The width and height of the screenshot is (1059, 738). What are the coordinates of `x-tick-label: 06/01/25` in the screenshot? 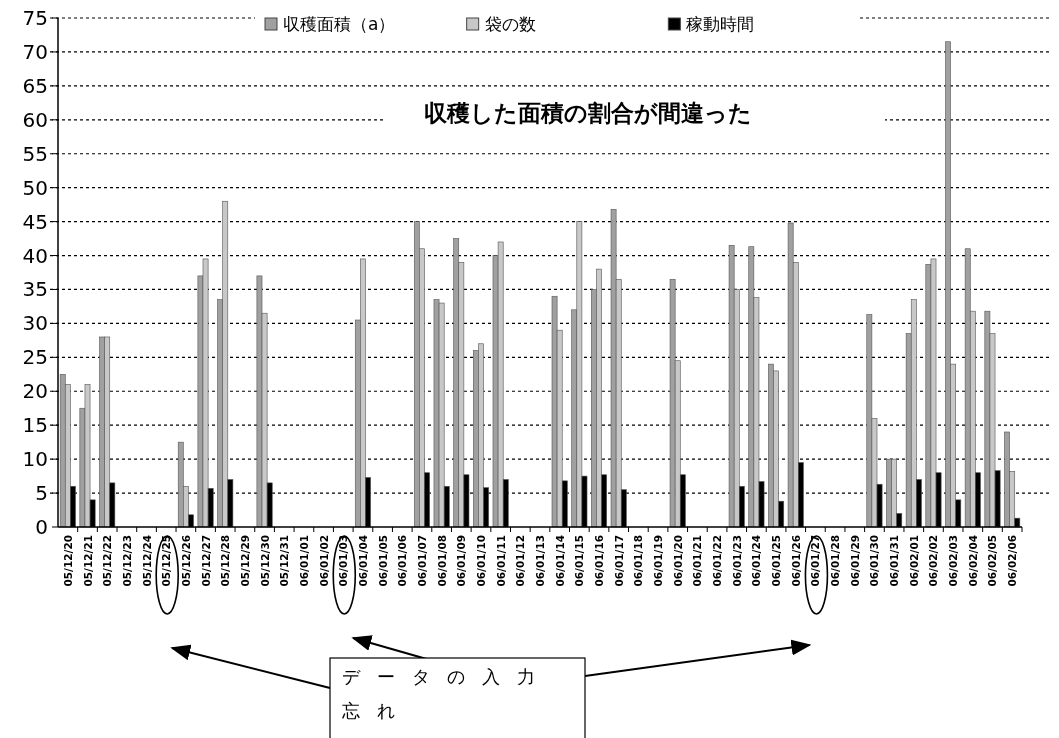 It's located at (776, 561).